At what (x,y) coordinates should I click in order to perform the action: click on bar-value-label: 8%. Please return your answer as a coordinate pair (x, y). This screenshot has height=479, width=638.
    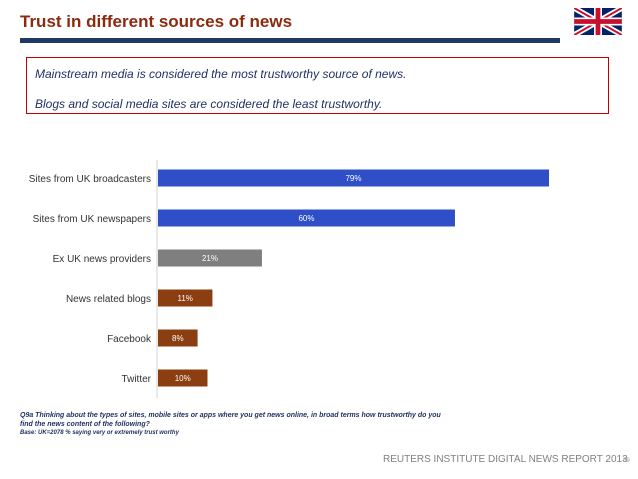
    Looking at the image, I should click on (178, 338).